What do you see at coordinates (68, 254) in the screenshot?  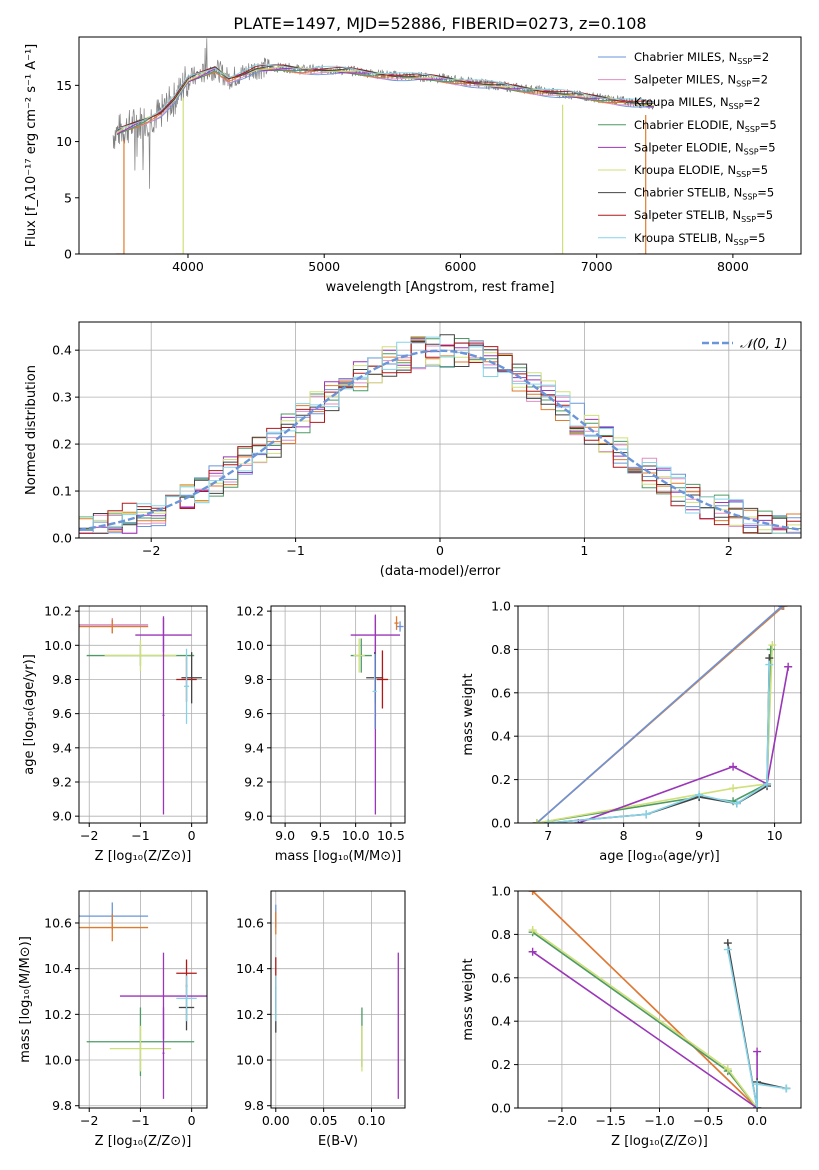 I see `y-tick-label: 0` at bounding box center [68, 254].